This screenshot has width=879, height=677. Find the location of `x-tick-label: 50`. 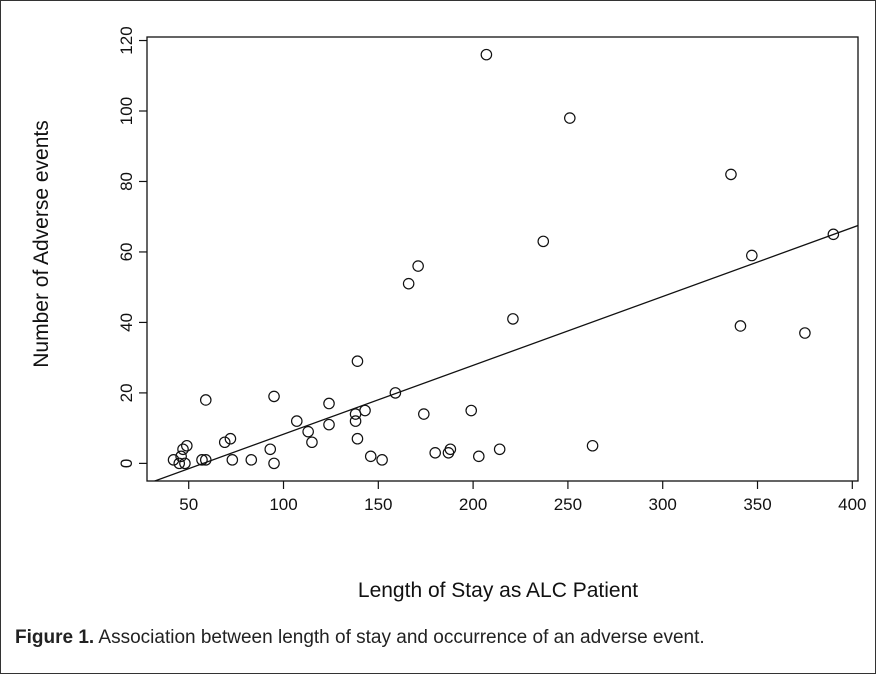

x-tick-label: 50 is located at coordinates (188, 504).